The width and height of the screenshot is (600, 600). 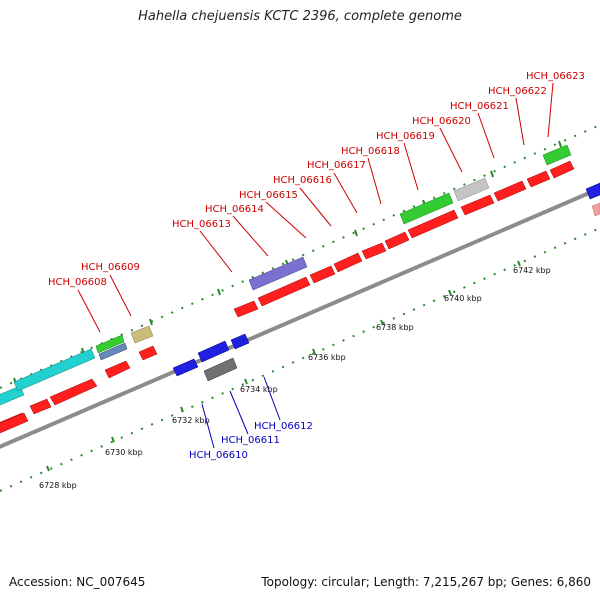 I want to click on gene-label-HCH_06623: HCH_06623, so click(x=555, y=76).